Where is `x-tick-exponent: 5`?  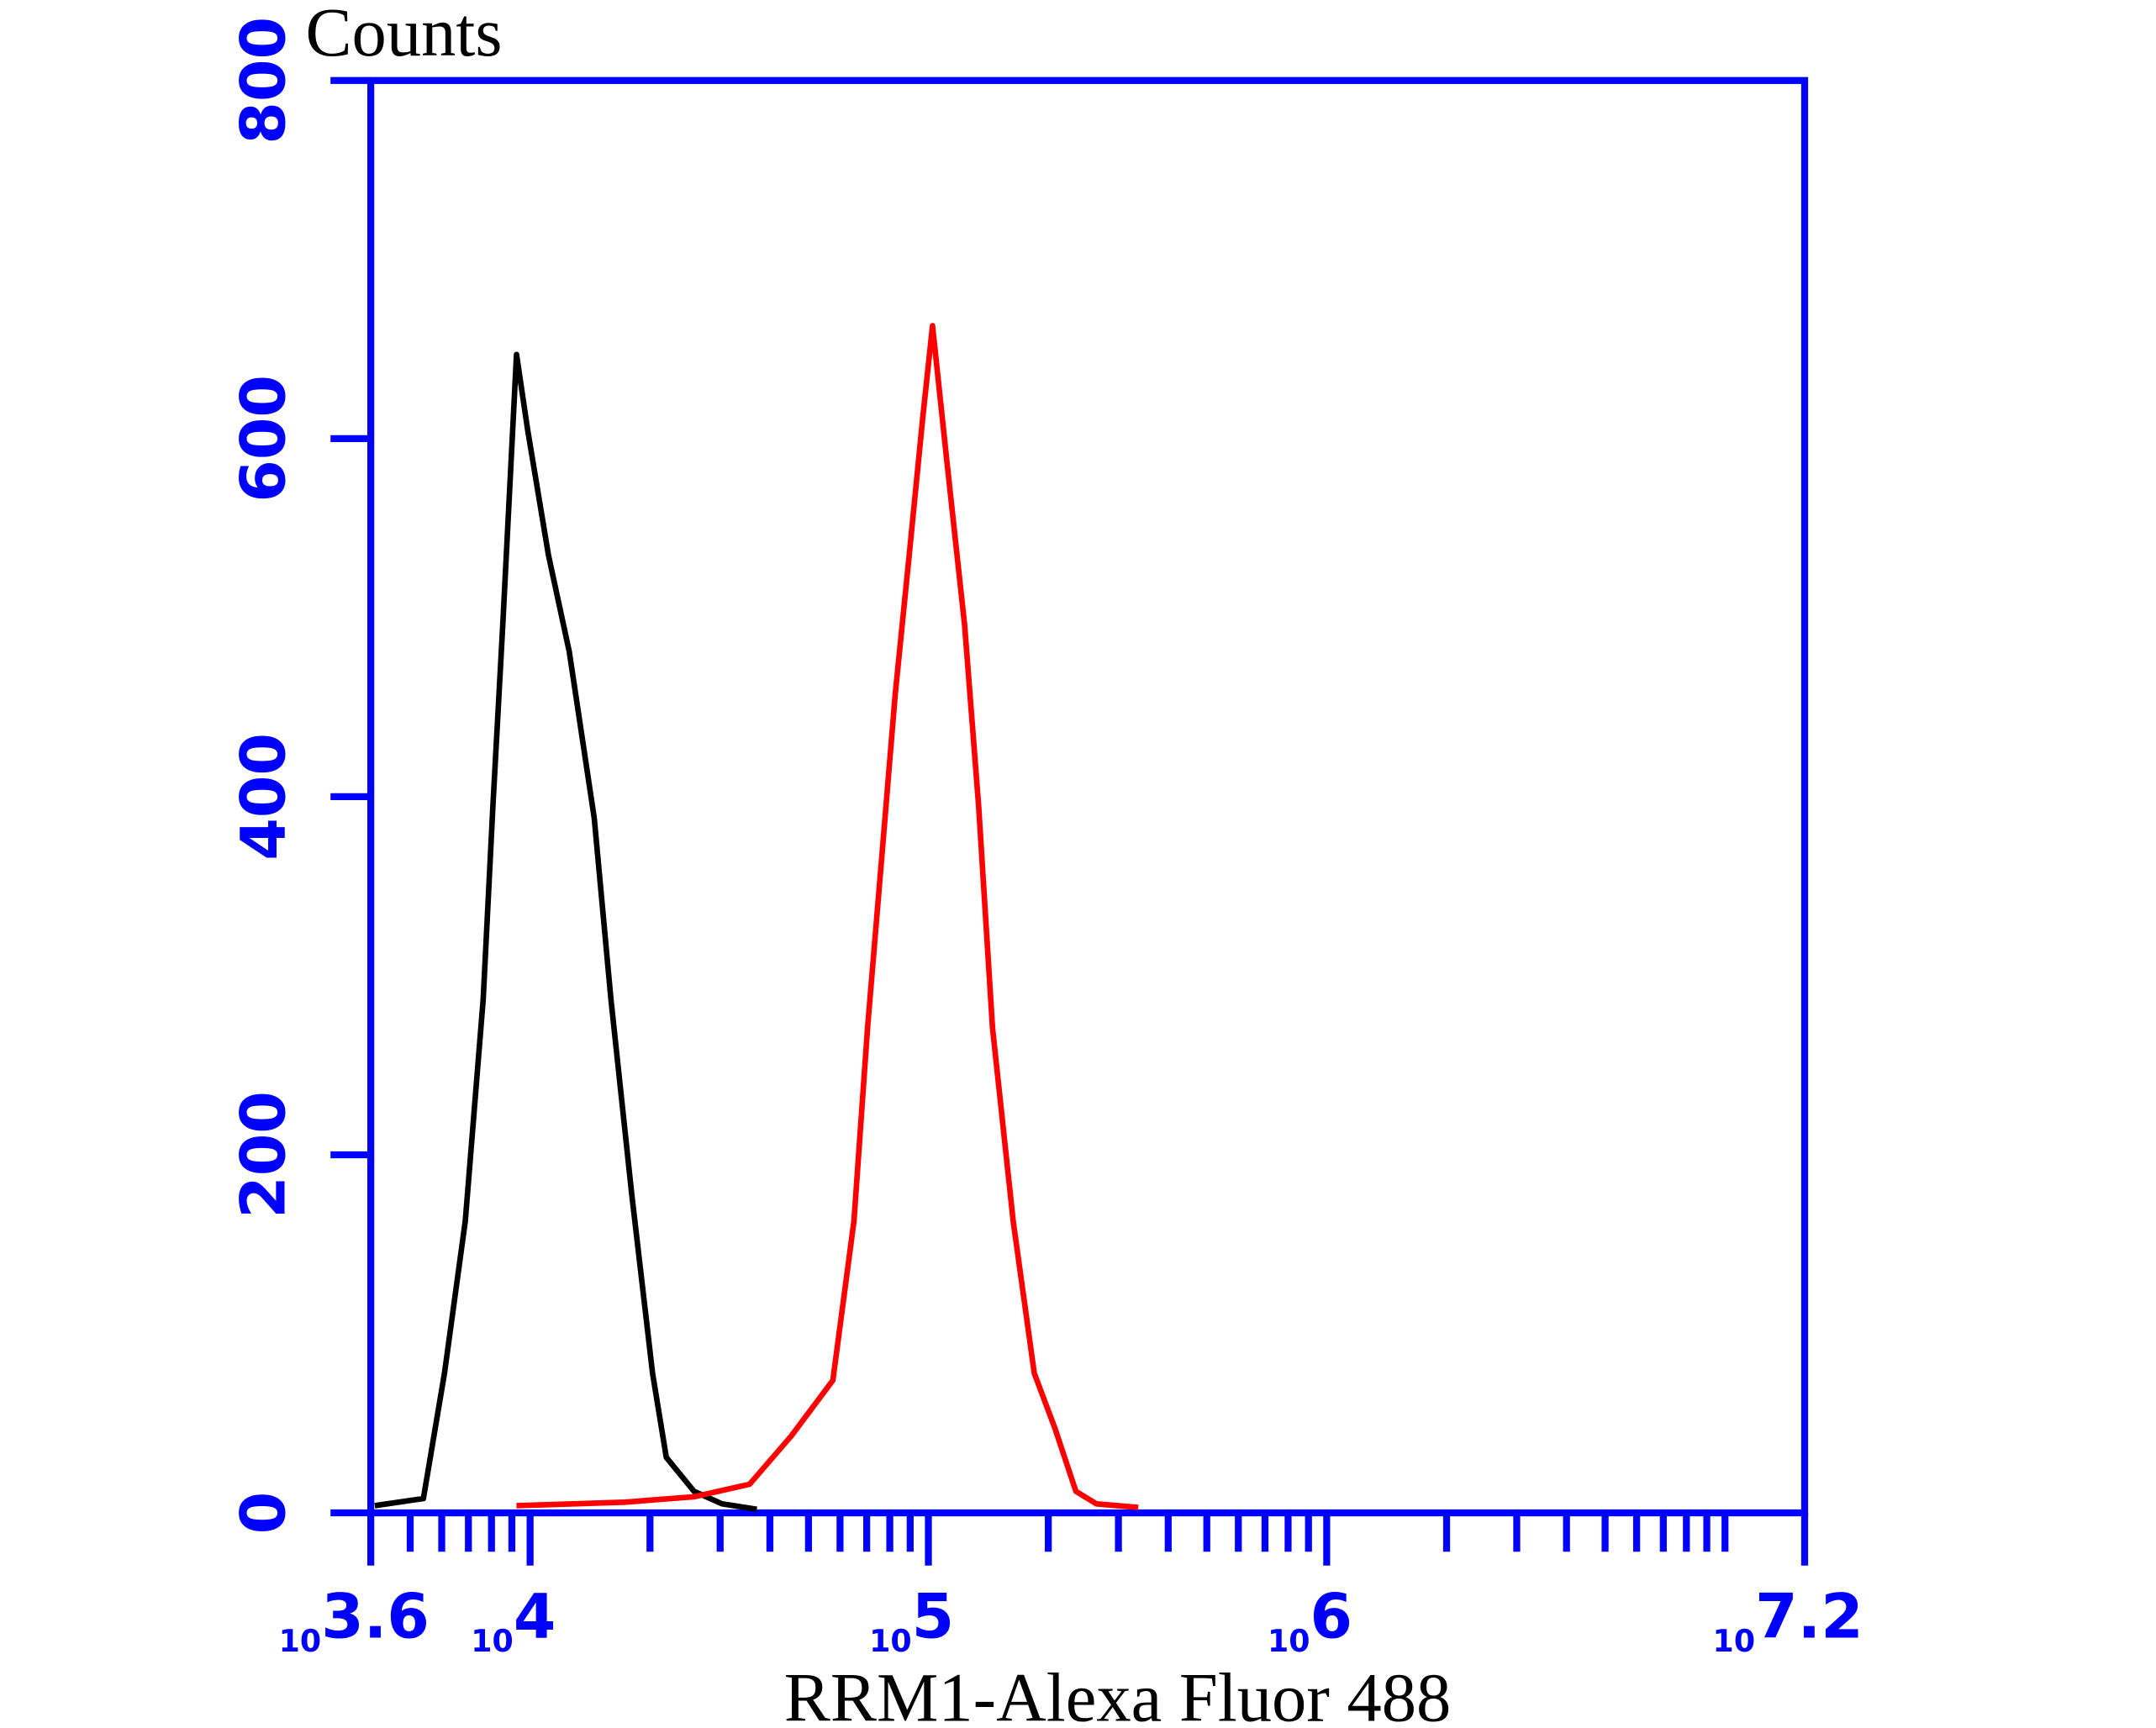 x-tick-exponent: 5 is located at coordinates (933, 1618).